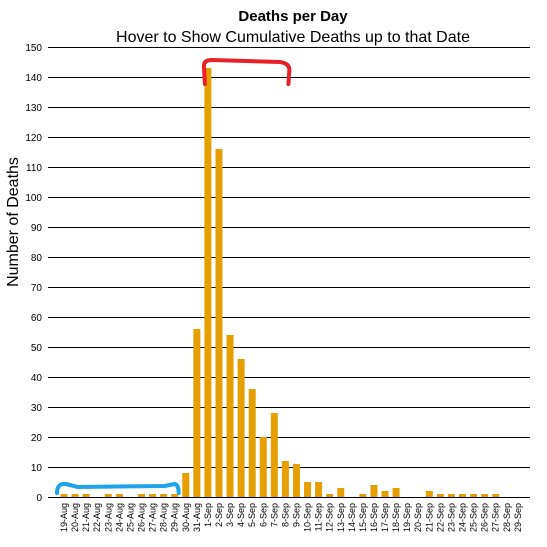 This screenshot has height=547, width=547. What do you see at coordinates (429, 517) in the screenshot?
I see `x-tick-label: 21-Sep` at bounding box center [429, 517].